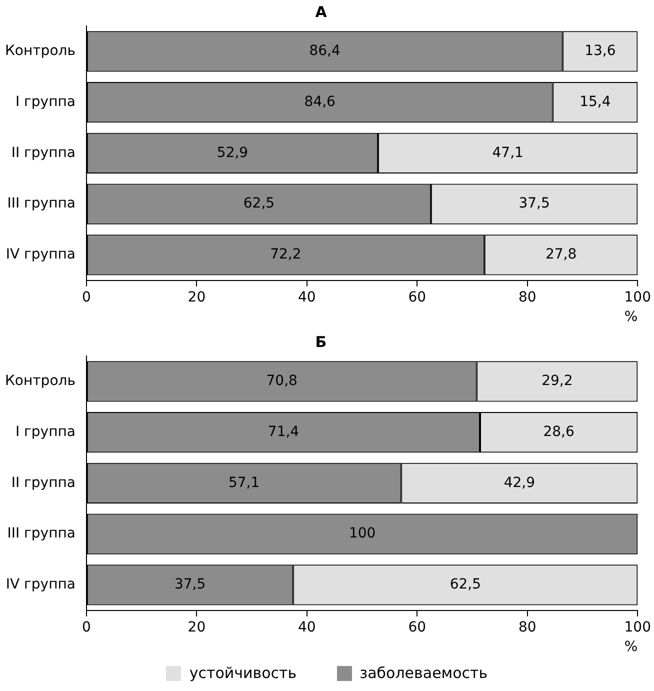 The height and width of the screenshot is (691, 654). I want to click on data-label: 29,2, so click(557, 381).